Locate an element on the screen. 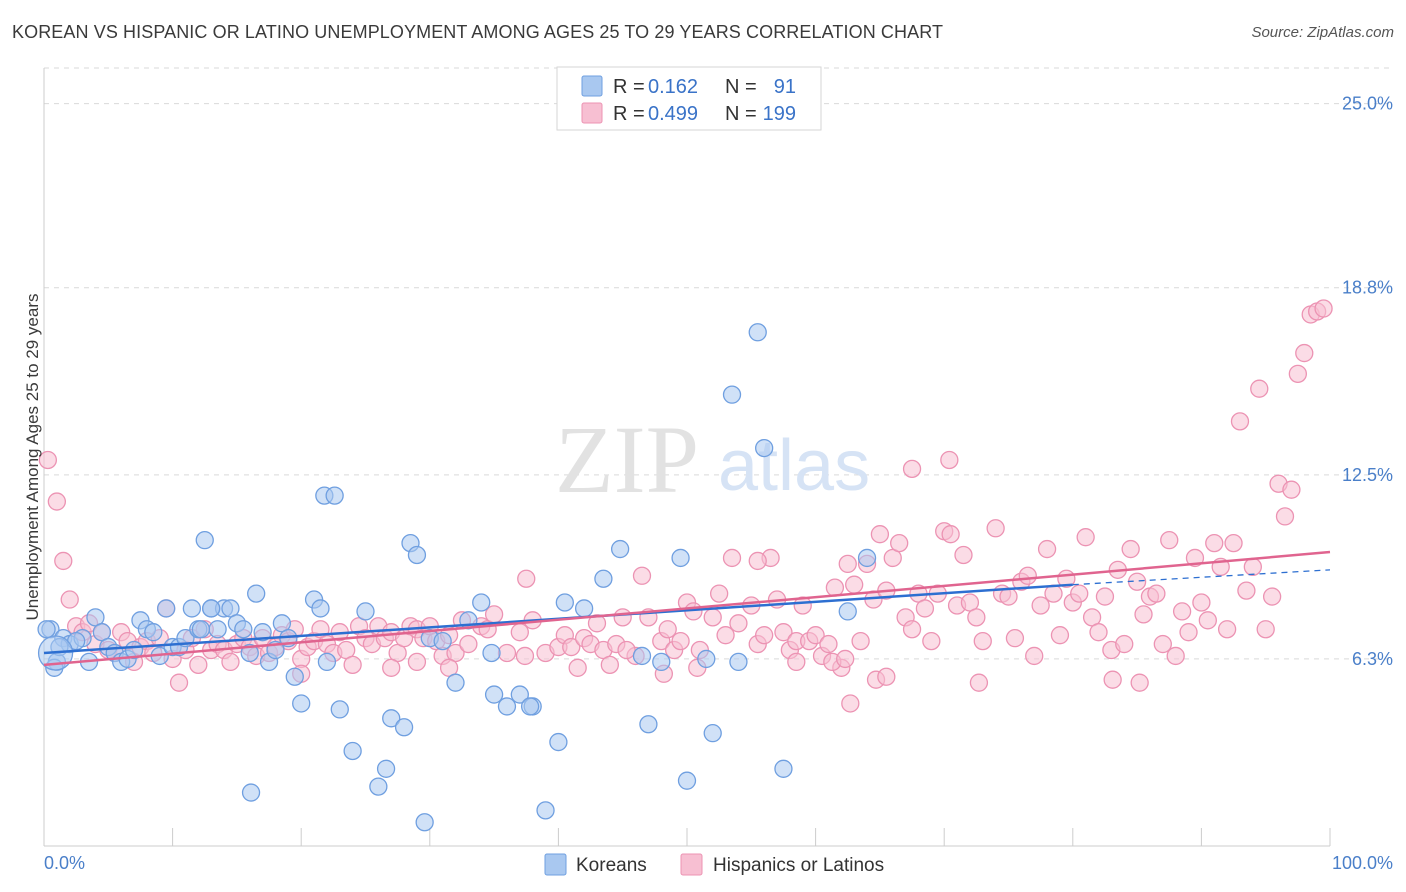  bottom-legend-swatch-hispanics is located at coordinates (691, 864).